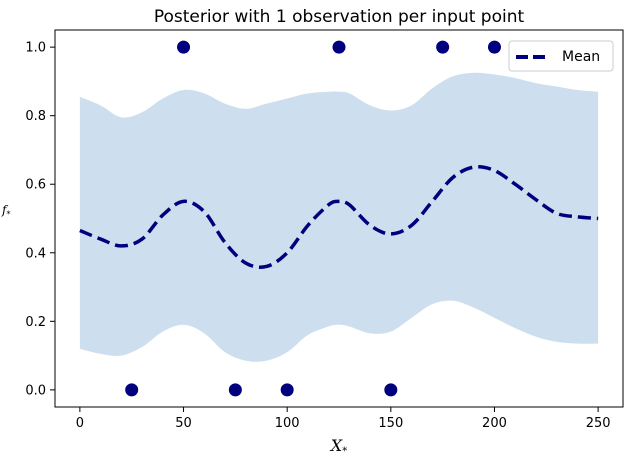 The width and height of the screenshot is (644, 464). I want to click on y-tick-label: 0.2, so click(35, 322).